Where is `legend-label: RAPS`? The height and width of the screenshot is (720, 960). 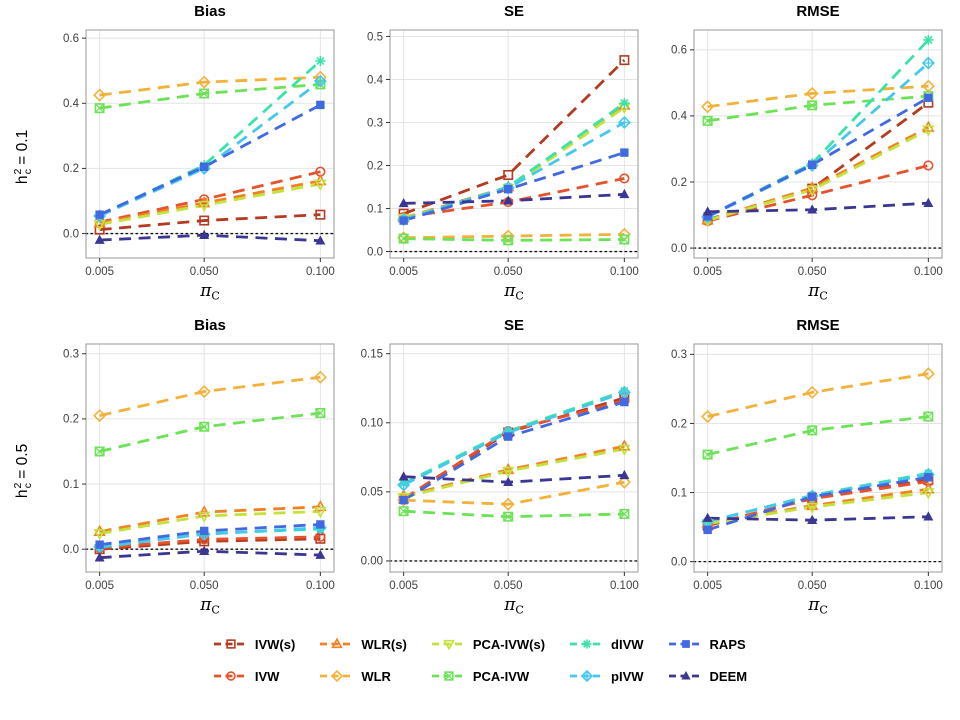 legend-label: RAPS is located at coordinates (727, 644).